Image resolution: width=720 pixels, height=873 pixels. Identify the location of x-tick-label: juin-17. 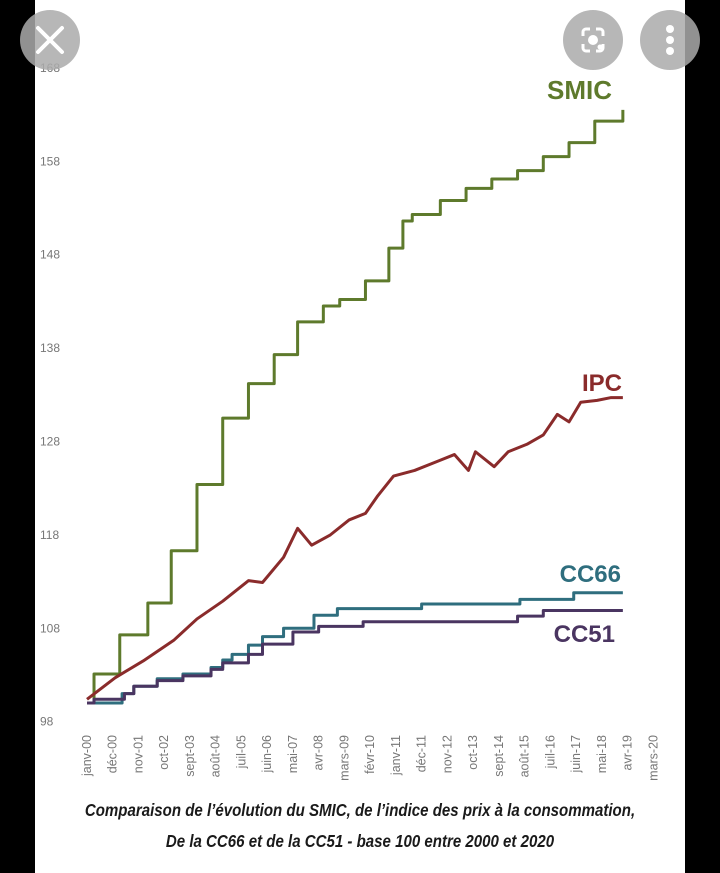
(576, 754).